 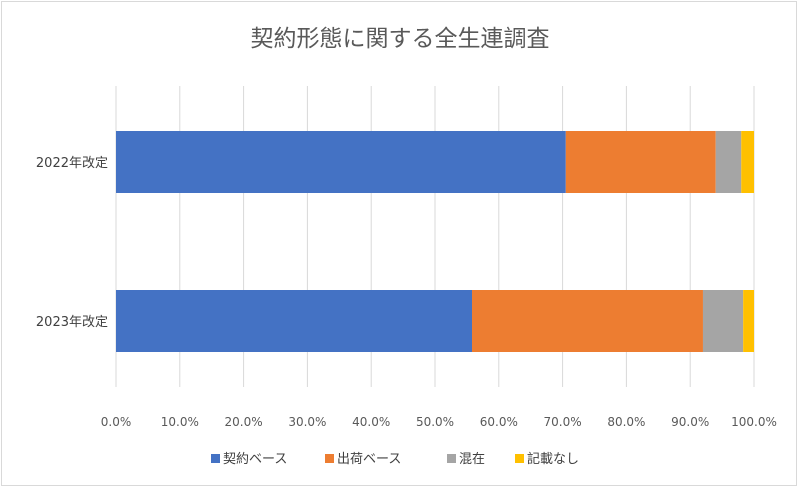 What do you see at coordinates (72, 322) in the screenshot?
I see `category-label: 2023年改定` at bounding box center [72, 322].